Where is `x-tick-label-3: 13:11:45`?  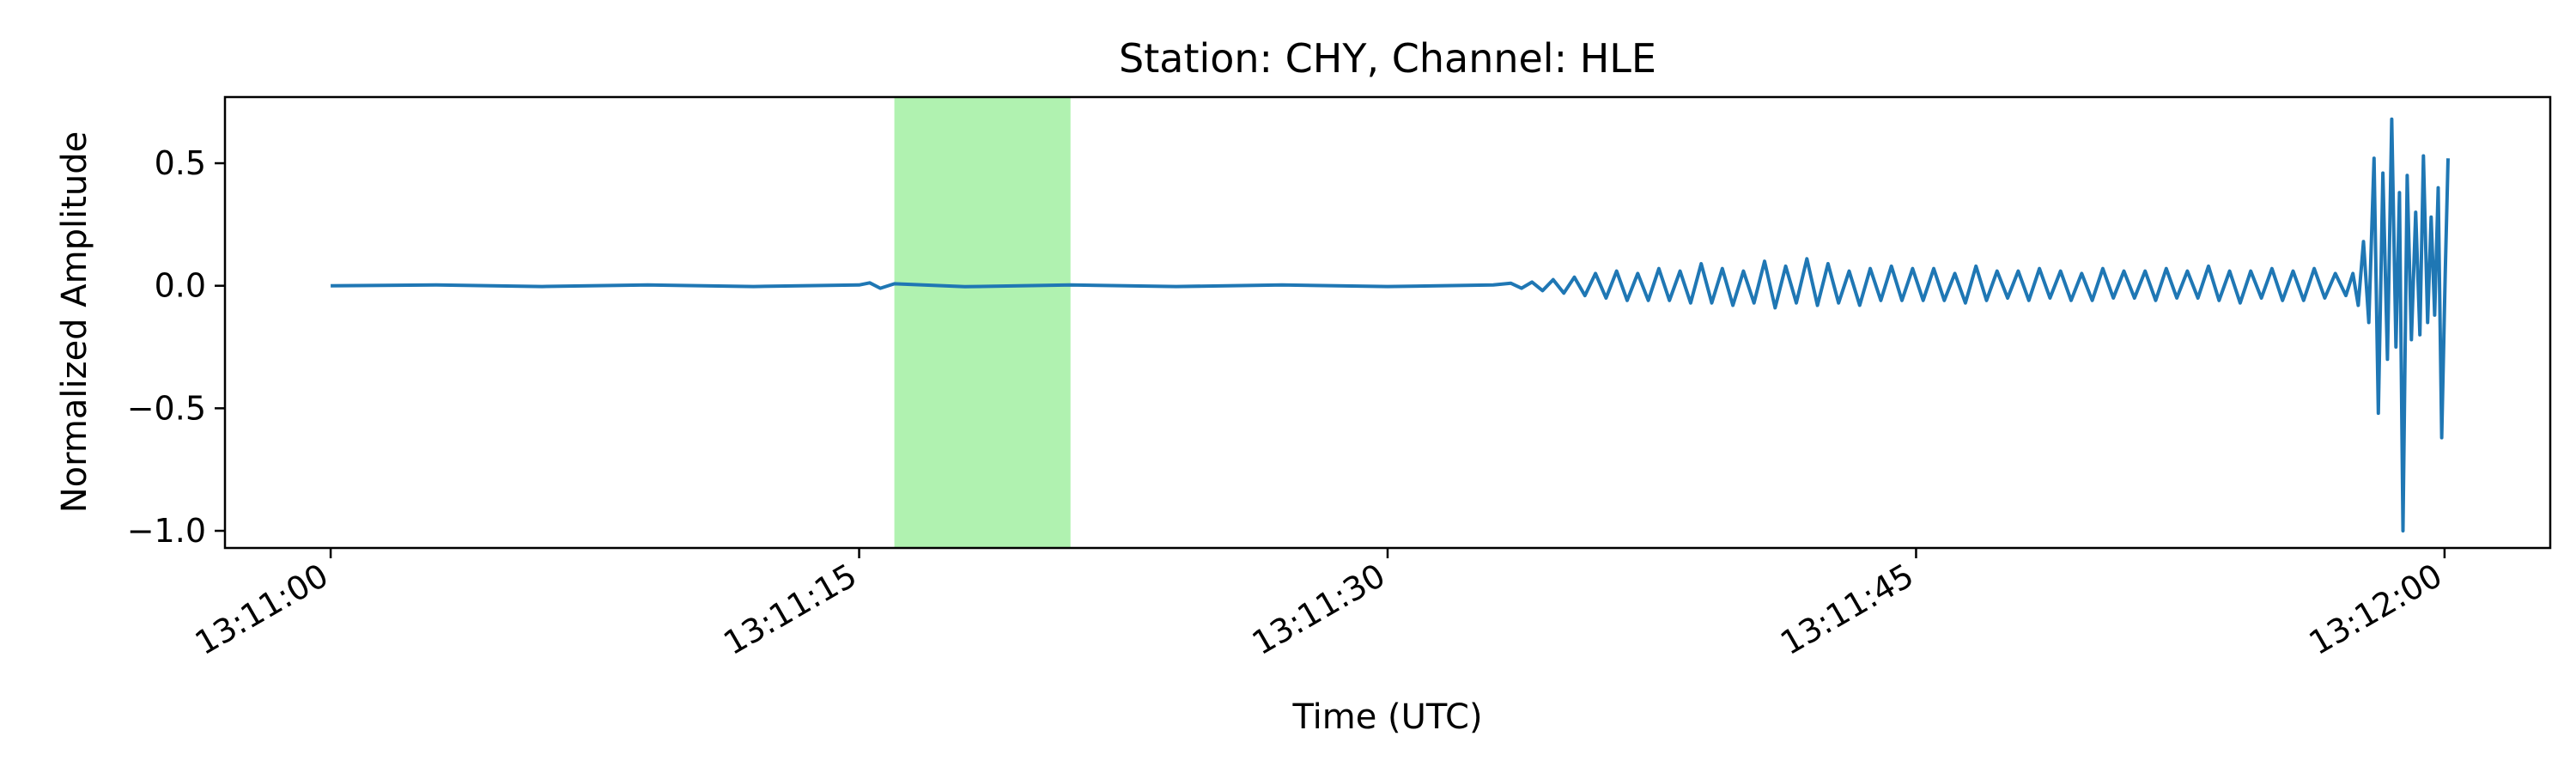 x-tick-label-3: 13:11:45 is located at coordinates (1847, 609).